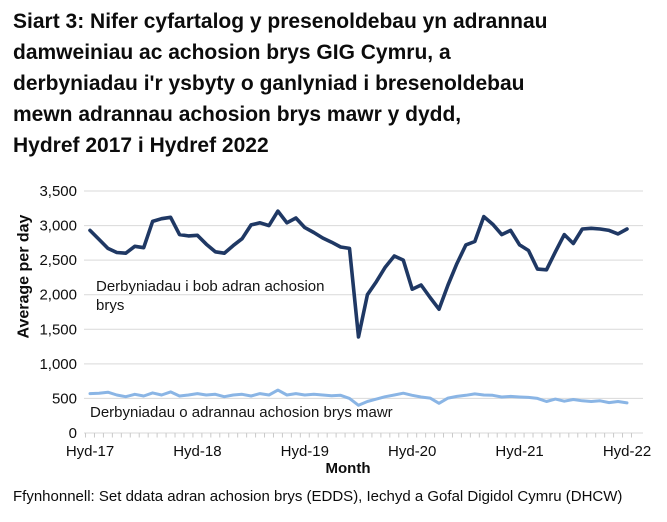 The image size is (667, 522). I want to click on y-tick-label: 3,000, so click(58, 226).